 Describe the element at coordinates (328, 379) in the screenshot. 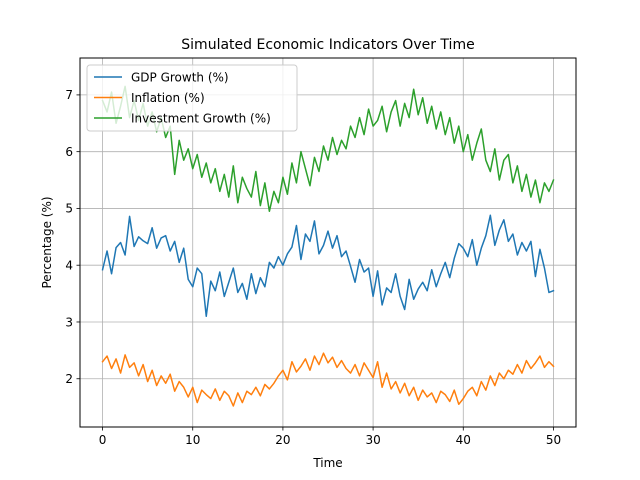

I see `series-line-inflation` at that location.